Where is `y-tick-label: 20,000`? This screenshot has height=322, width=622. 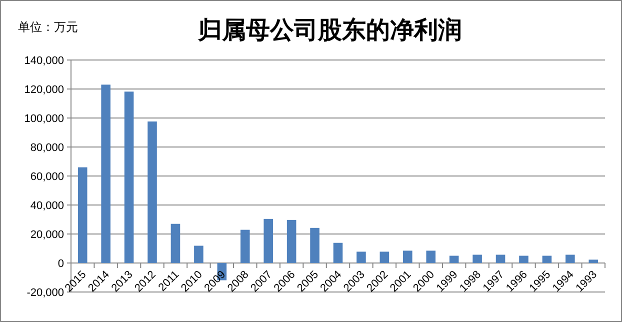 y-tick-label: 20,000 is located at coordinates (47, 235).